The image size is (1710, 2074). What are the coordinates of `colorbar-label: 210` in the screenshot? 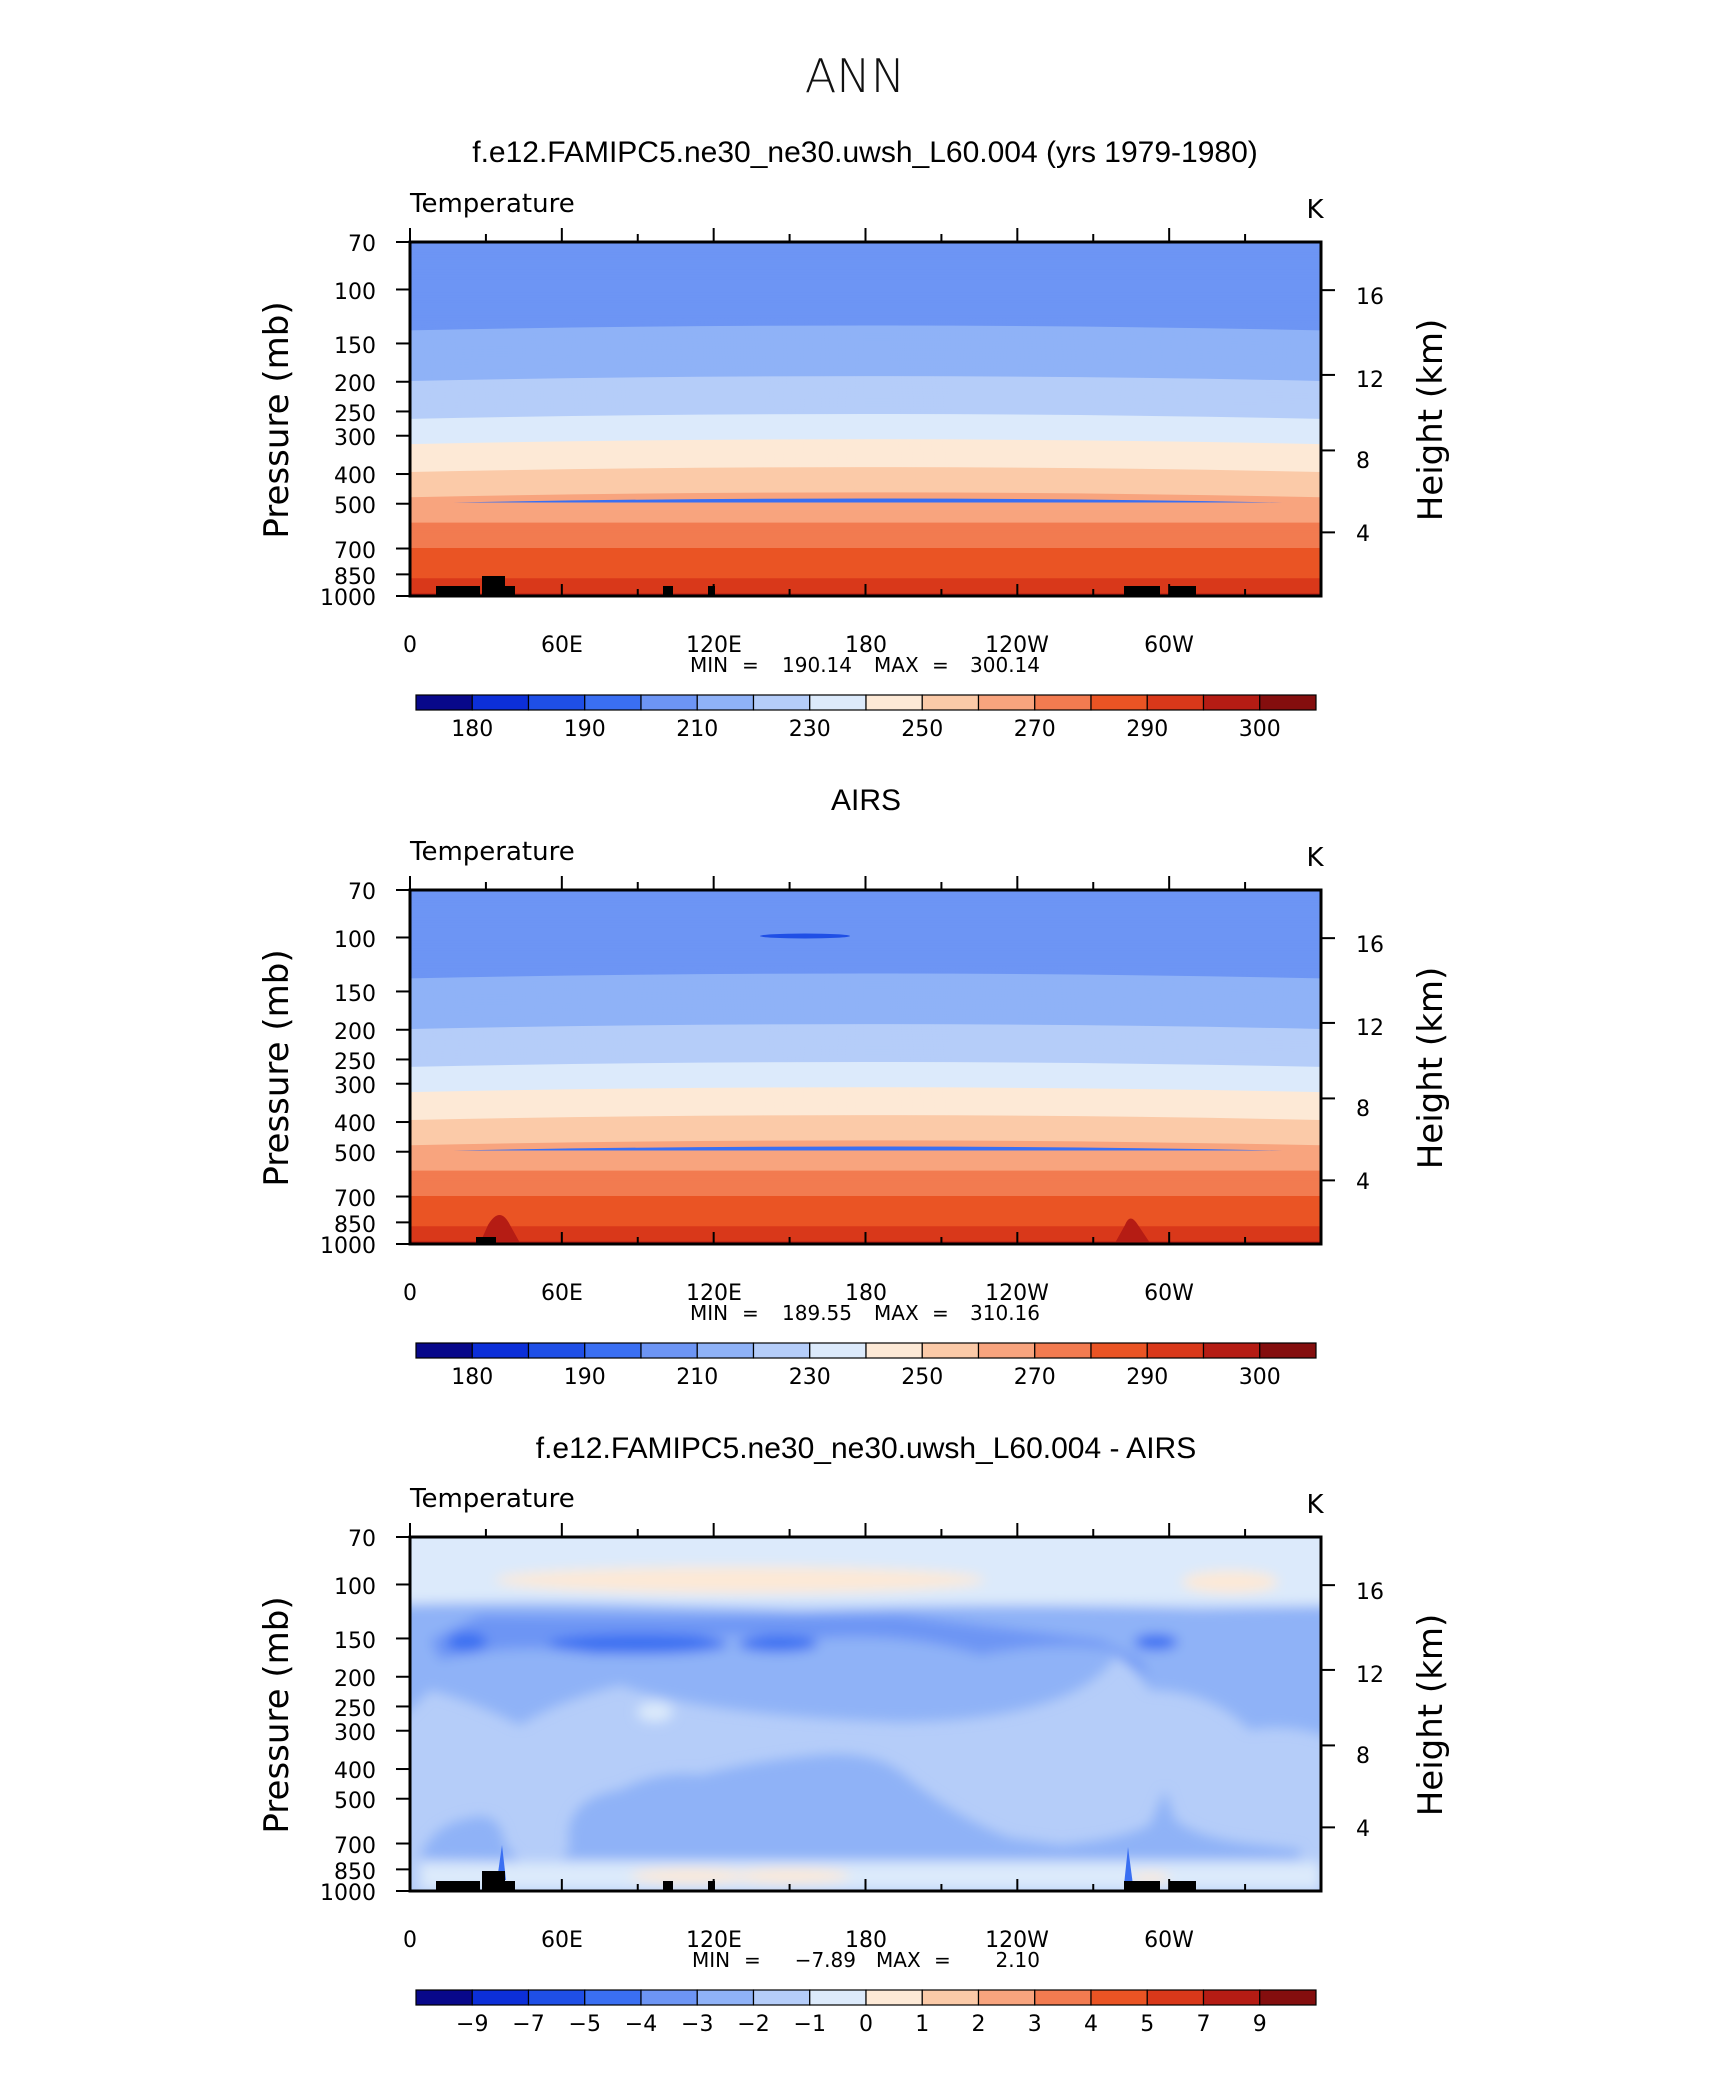 It's located at (697, 1377).